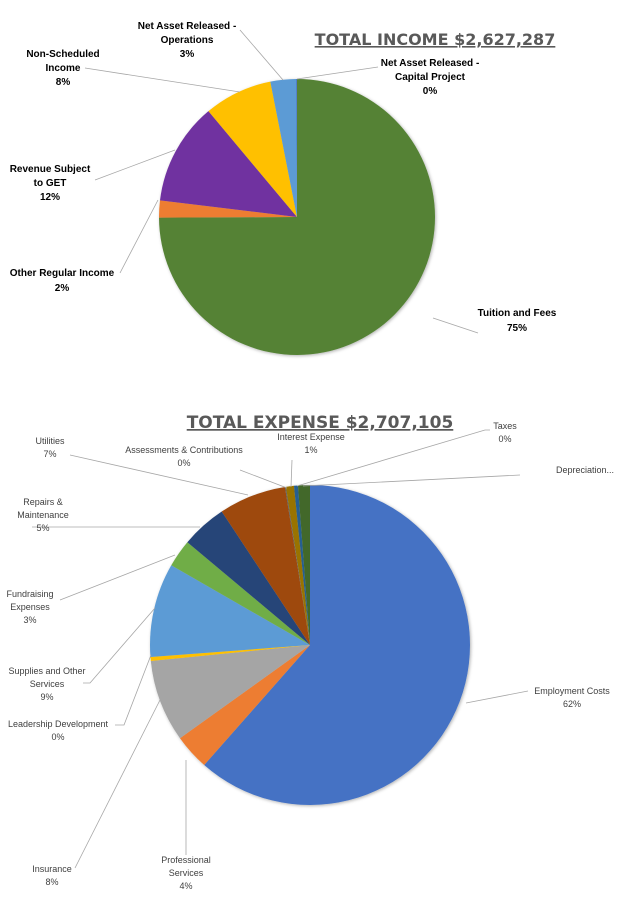  What do you see at coordinates (435, 39) in the screenshot?
I see `income-title: TOTAL INCOME $2,627,287` at bounding box center [435, 39].